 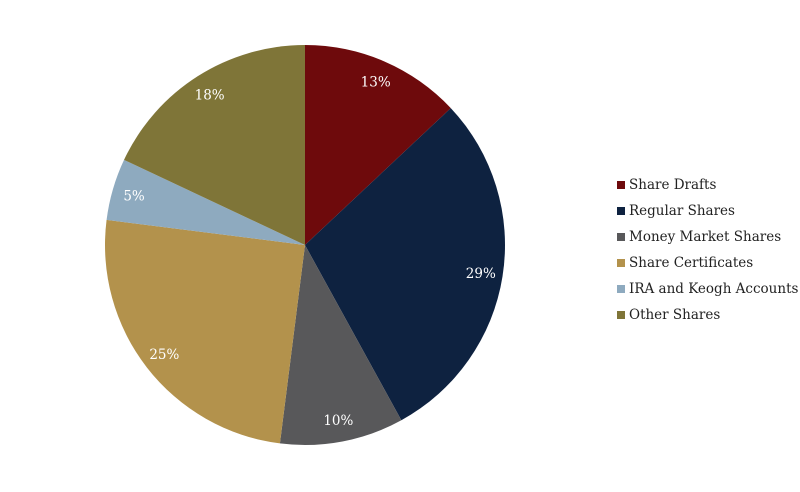 I want to click on slice-data-label: 10%, so click(x=338, y=421).